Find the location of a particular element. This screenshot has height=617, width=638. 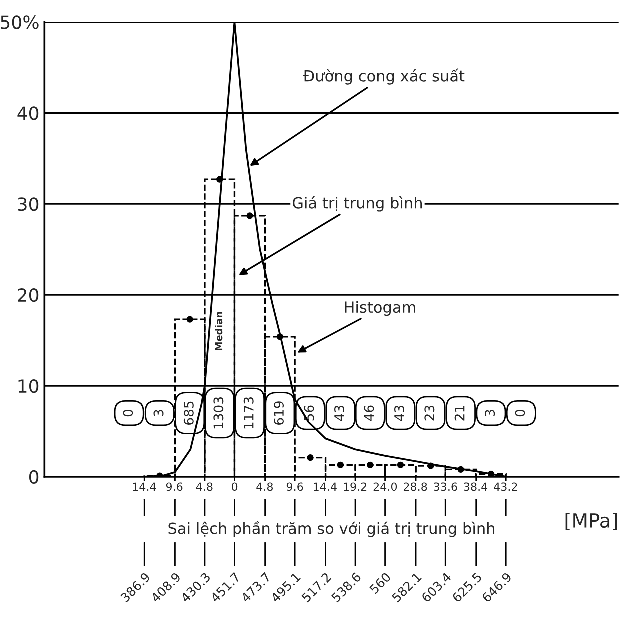

annotation: Đường cong xác suất is located at coordinates (384, 76).